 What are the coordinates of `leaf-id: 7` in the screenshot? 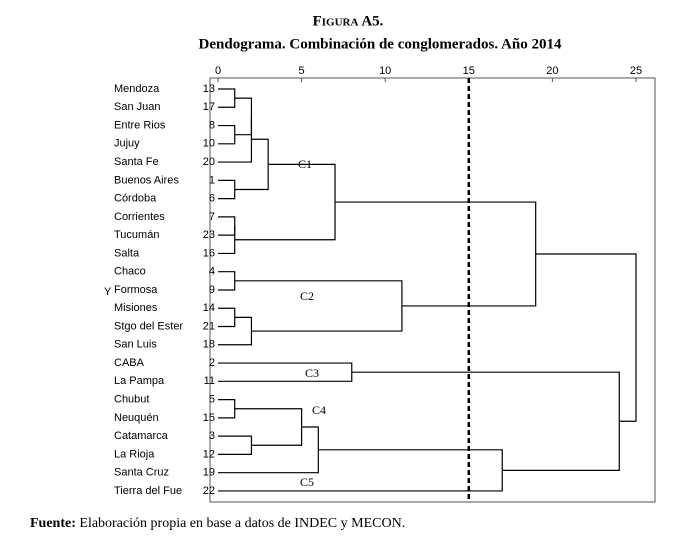 It's located at (212, 217).